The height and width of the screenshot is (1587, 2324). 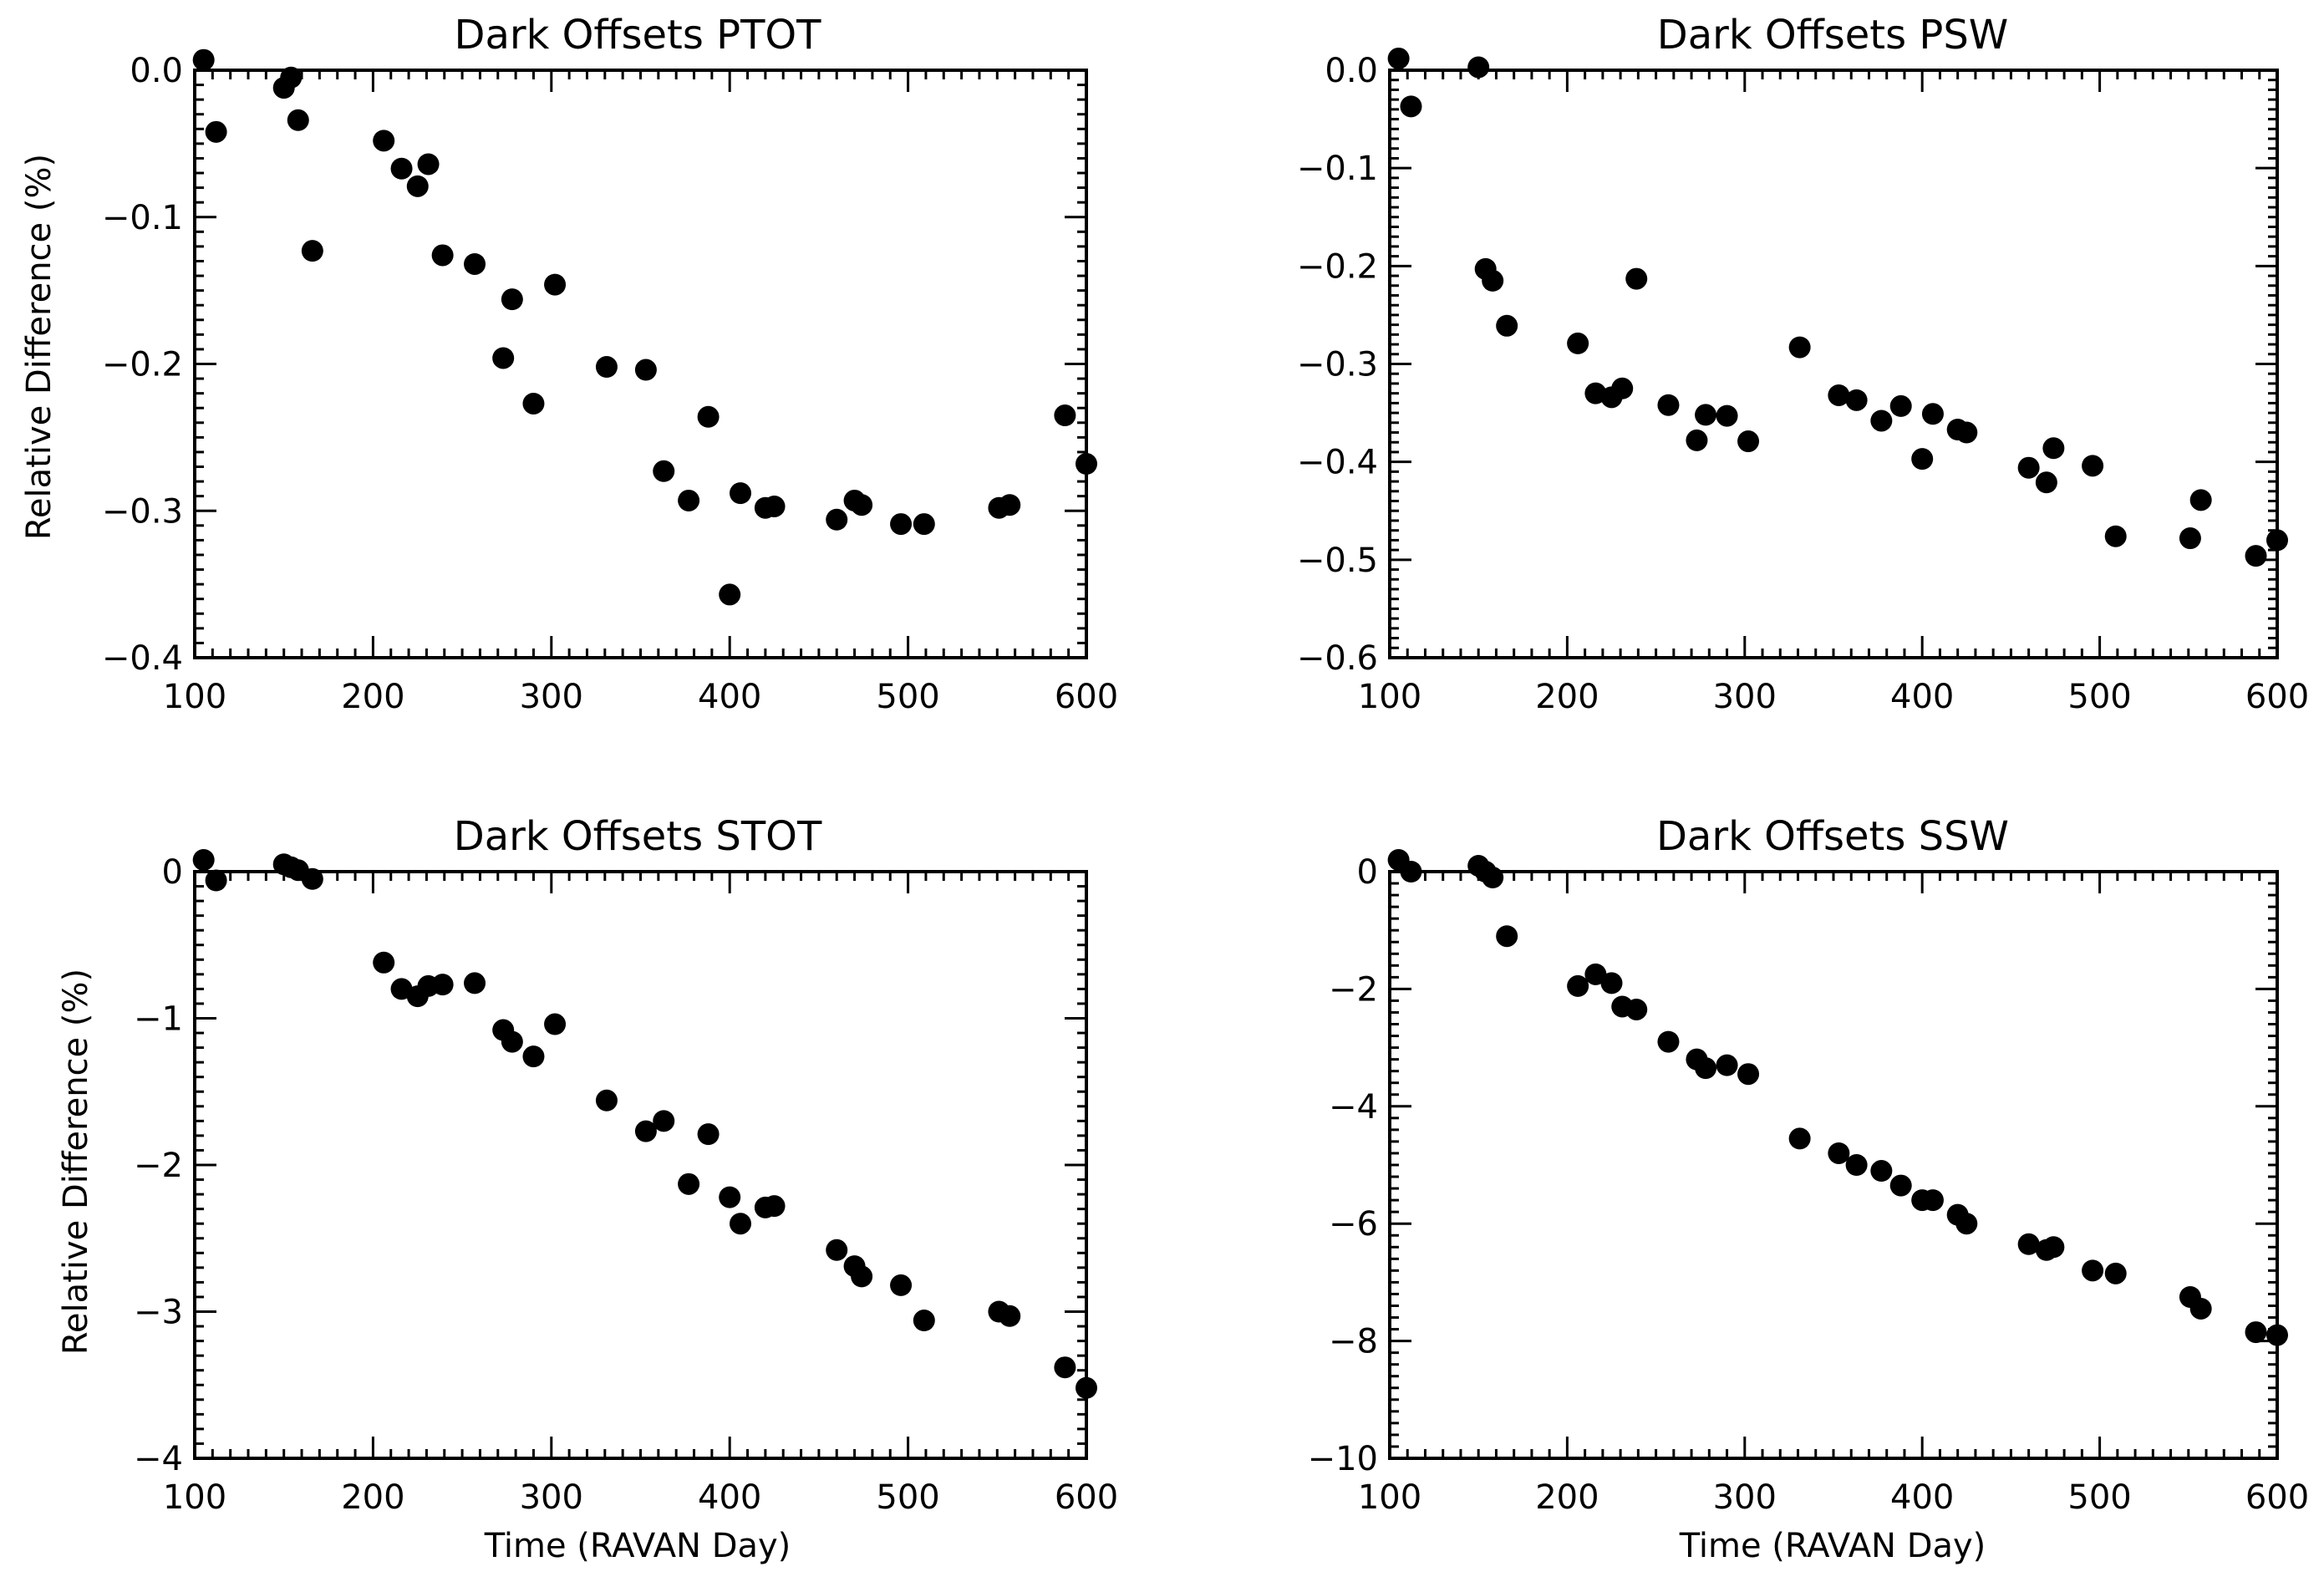 What do you see at coordinates (372, 697) in the screenshot?
I see `panel-ptot-x-tick-label: 200` at bounding box center [372, 697].